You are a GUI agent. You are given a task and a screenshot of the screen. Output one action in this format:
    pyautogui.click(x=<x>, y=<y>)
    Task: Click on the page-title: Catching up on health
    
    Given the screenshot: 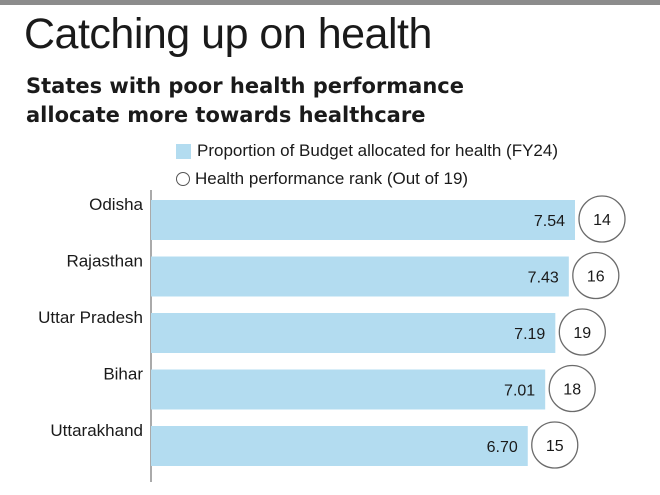 What is the action you would take?
    pyautogui.click(x=228, y=34)
    